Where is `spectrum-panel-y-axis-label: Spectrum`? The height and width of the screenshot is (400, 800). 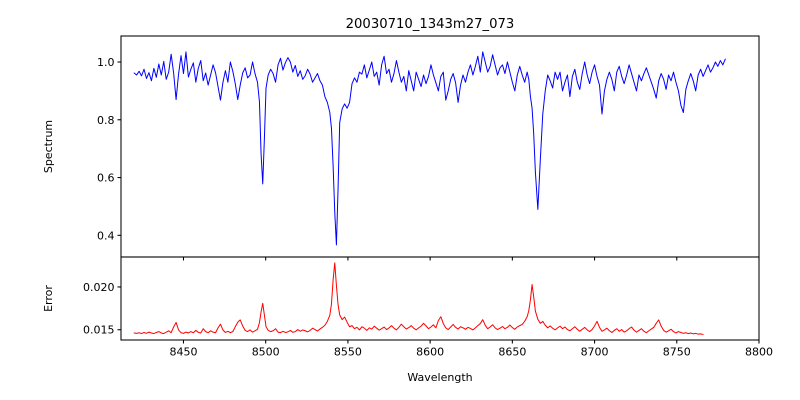
spectrum-panel-y-axis-label: Spectrum is located at coordinates (48, 146).